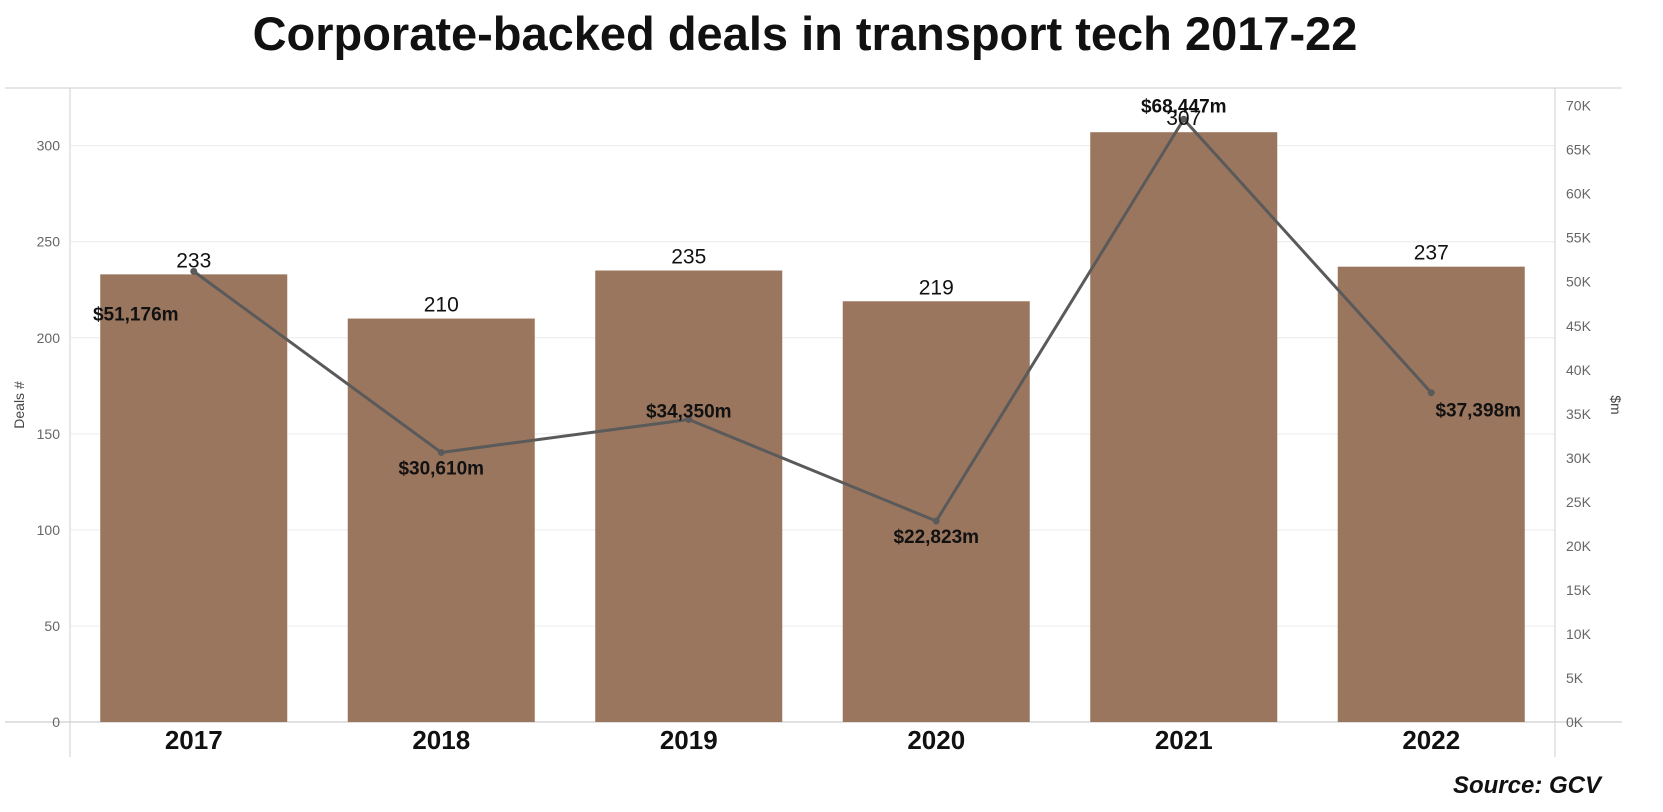 This screenshot has width=1663, height=812. What do you see at coordinates (1579, 414) in the screenshot?
I see `y2-tick-35000: 35K` at bounding box center [1579, 414].